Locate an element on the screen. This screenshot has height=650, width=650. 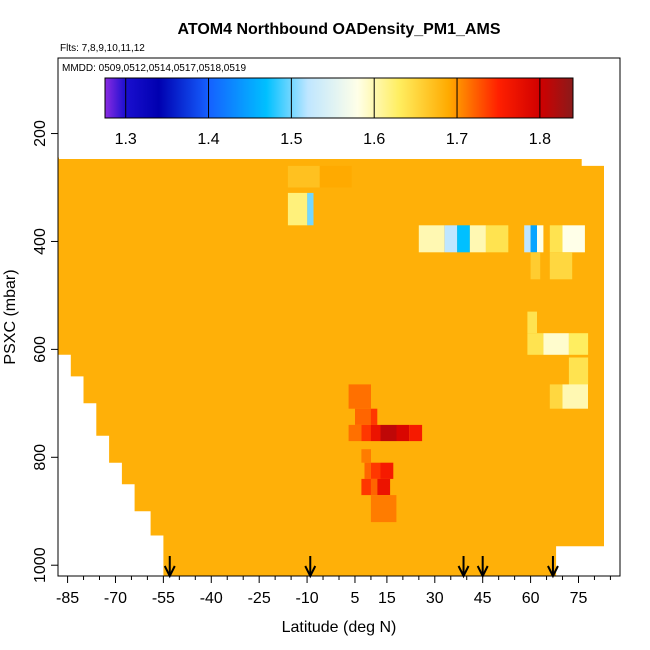
x-tick-label: -55 is located at coordinates (163, 598).